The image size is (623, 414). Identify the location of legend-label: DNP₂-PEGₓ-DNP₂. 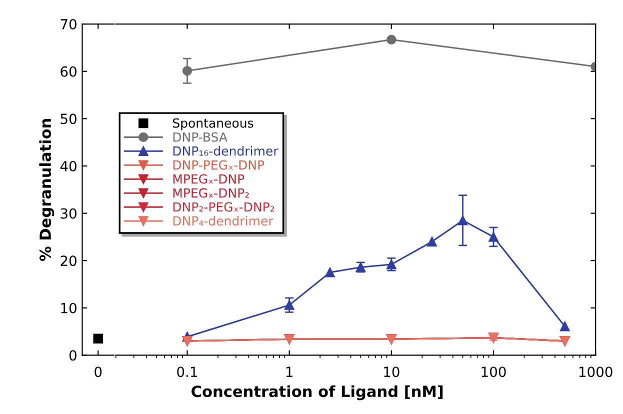
(223, 207).